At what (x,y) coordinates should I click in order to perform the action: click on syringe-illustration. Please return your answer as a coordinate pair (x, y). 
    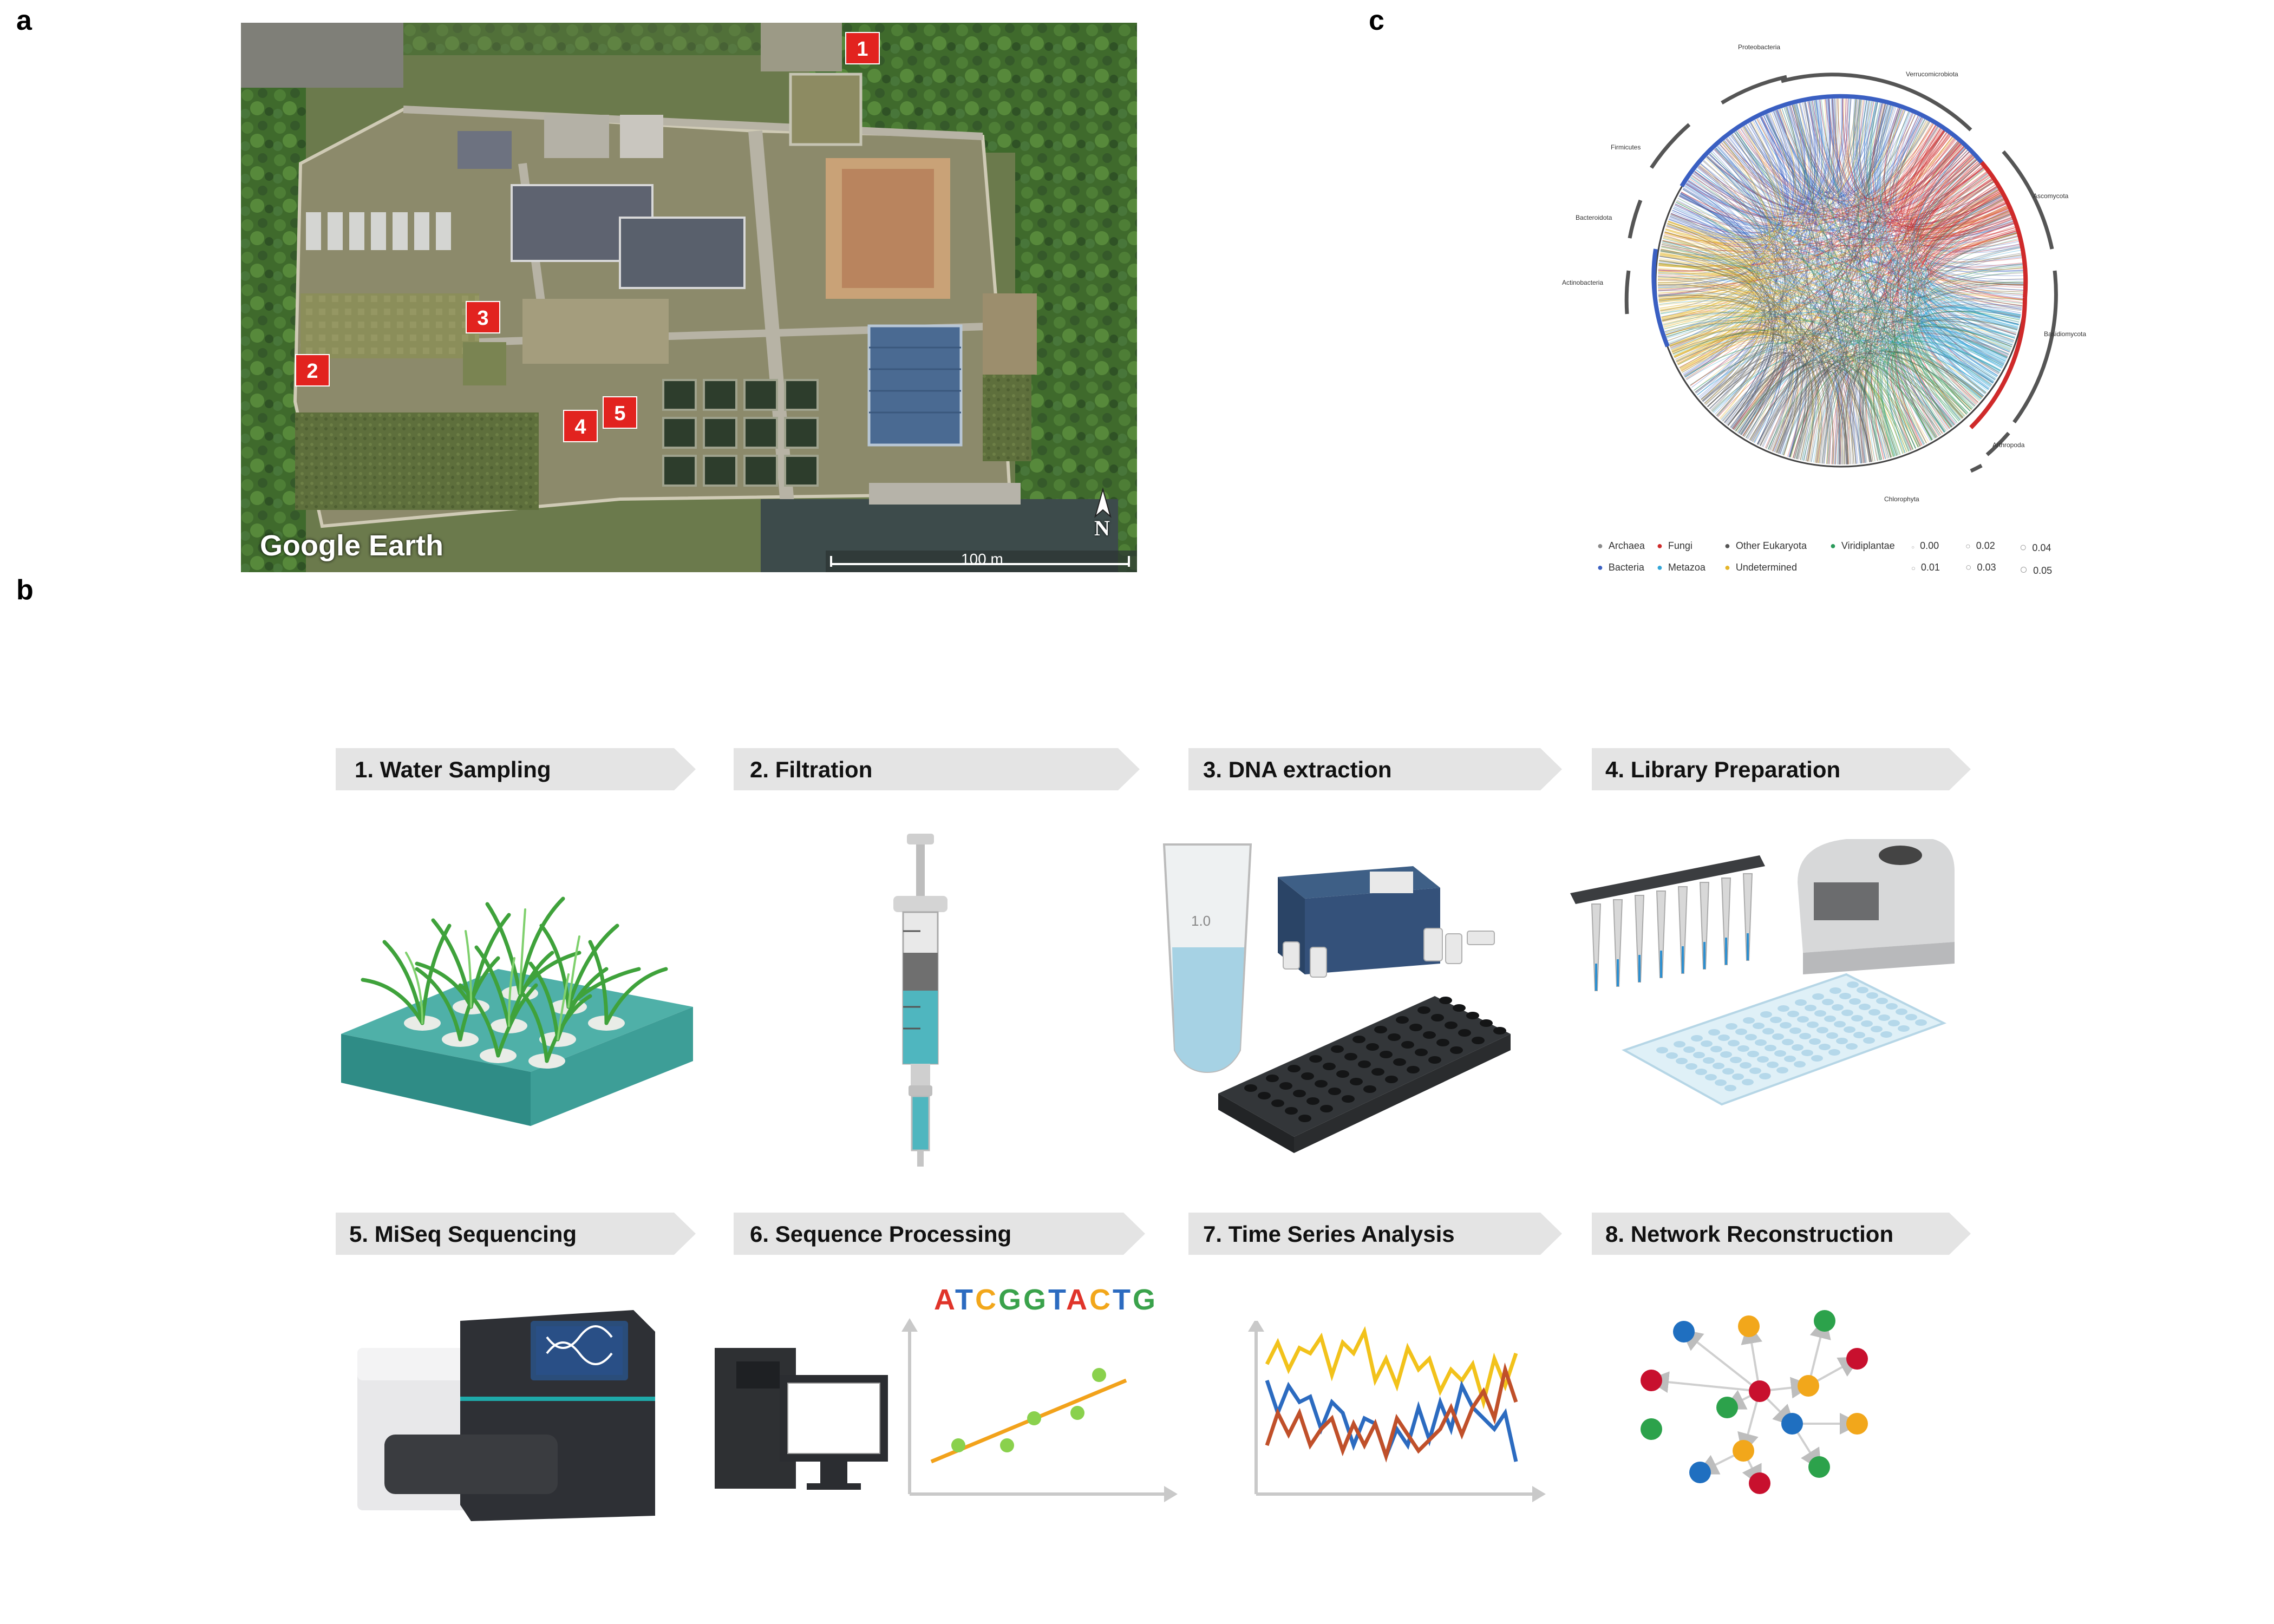
    Looking at the image, I should click on (921, 1000).